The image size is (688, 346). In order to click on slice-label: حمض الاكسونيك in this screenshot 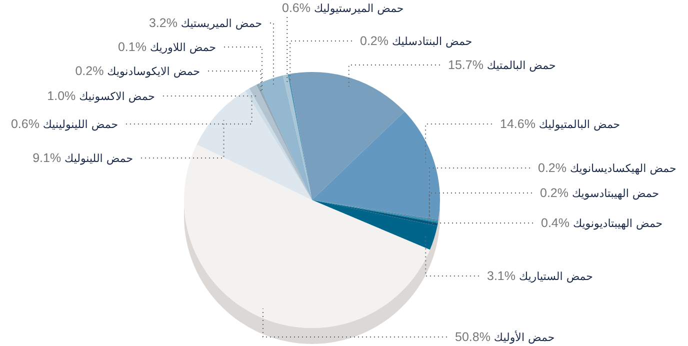, I will do `click(117, 96)`.